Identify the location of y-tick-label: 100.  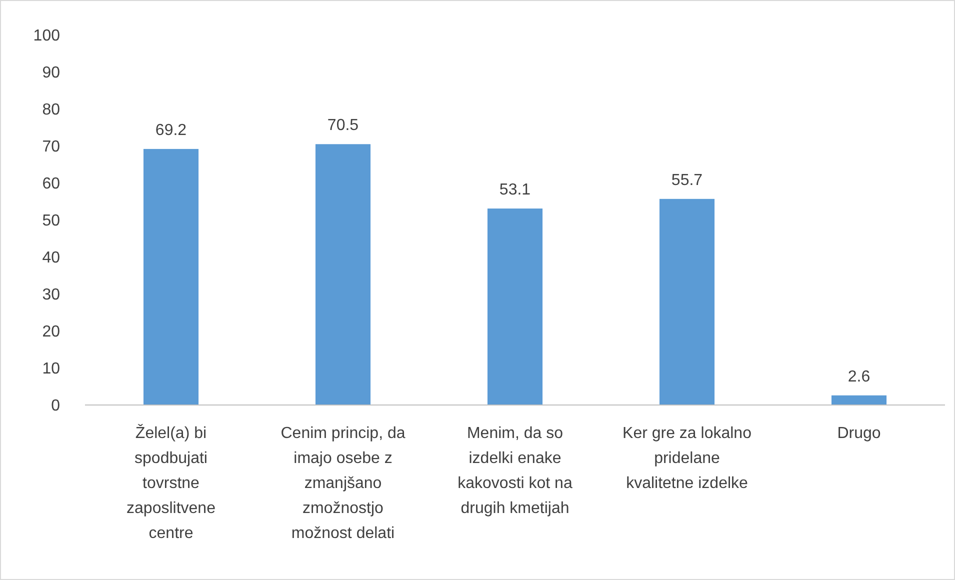
(46, 36).